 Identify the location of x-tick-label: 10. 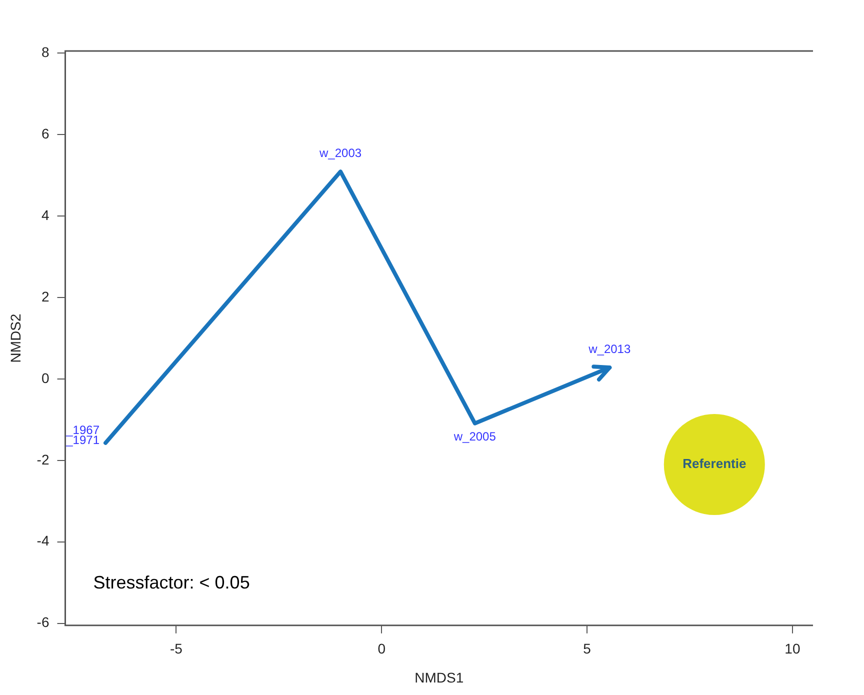
(792, 648).